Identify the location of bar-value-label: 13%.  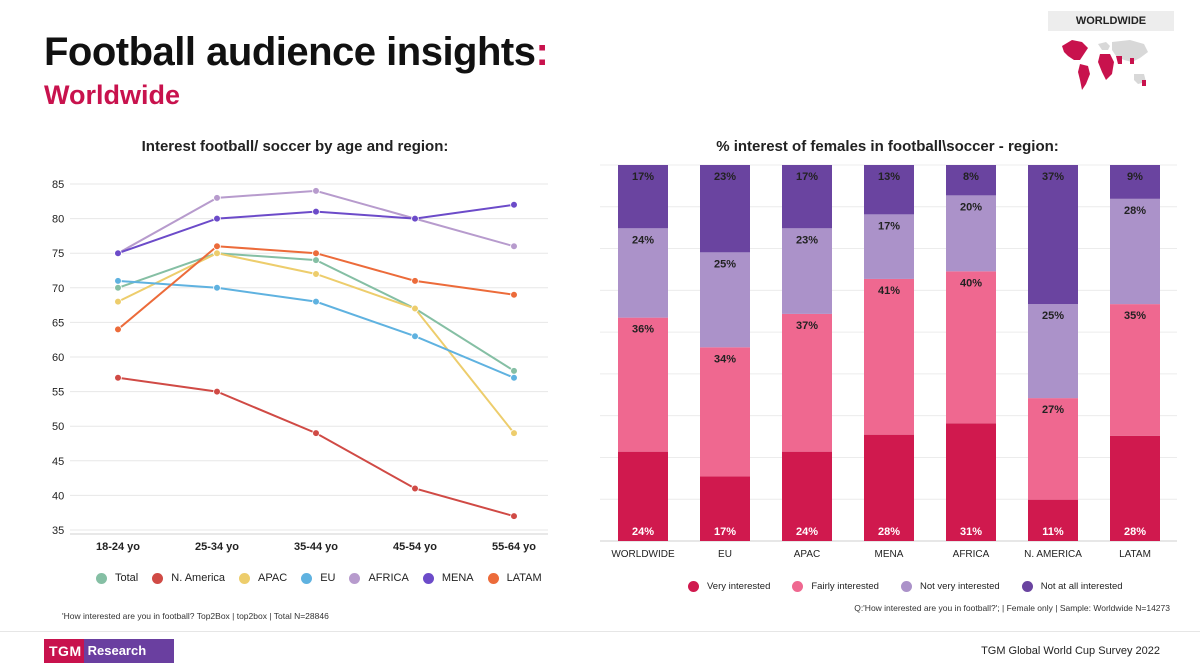
(889, 177).